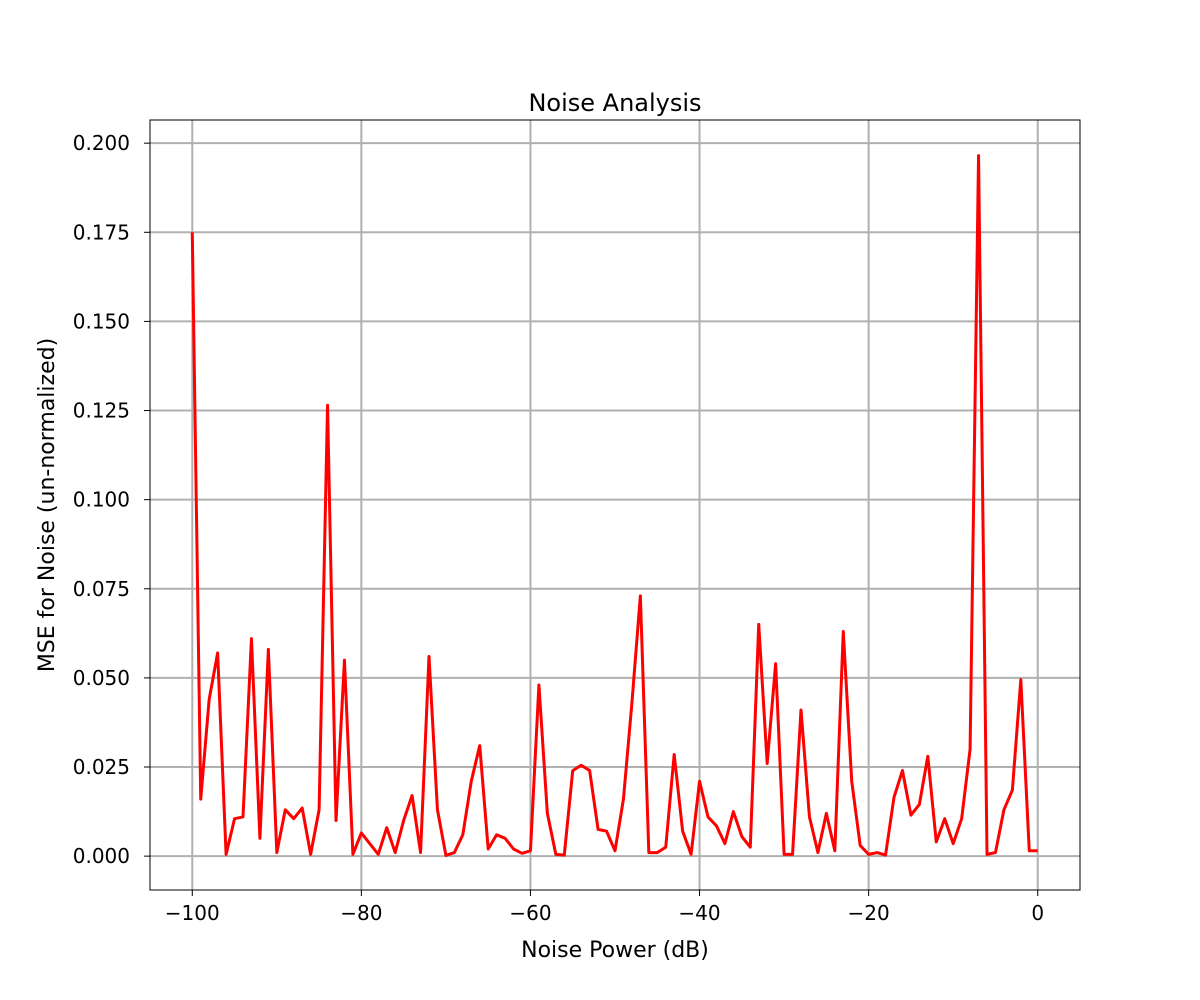  I want to click on y-axis-title: MSE for Noise (un-normalized), so click(47, 505).